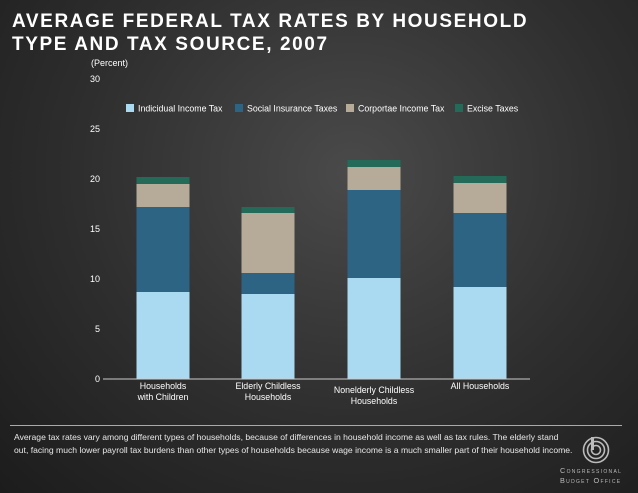  What do you see at coordinates (591, 470) in the screenshot?
I see `logo-line-1: Congressional` at bounding box center [591, 470].